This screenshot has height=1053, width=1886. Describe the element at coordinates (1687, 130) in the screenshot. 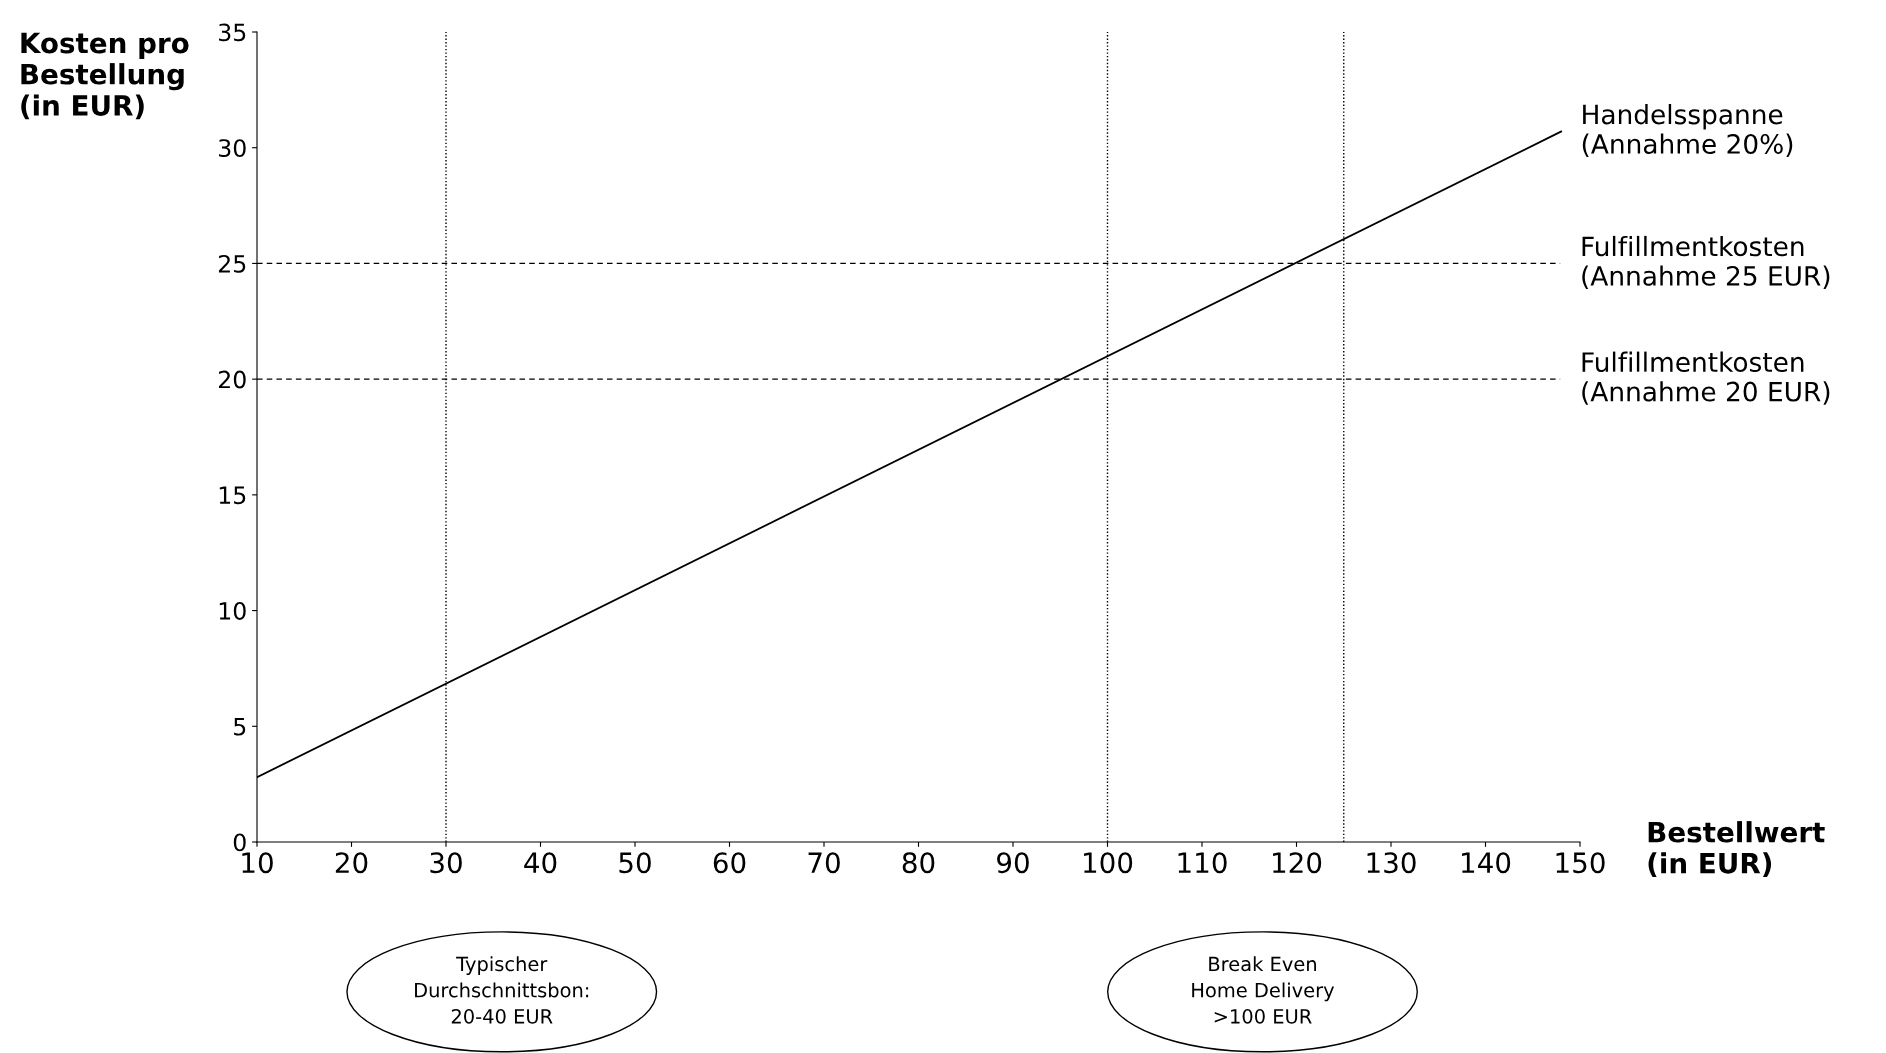

I see `series-label: Handelsspanne (Annahme 20%)` at that location.